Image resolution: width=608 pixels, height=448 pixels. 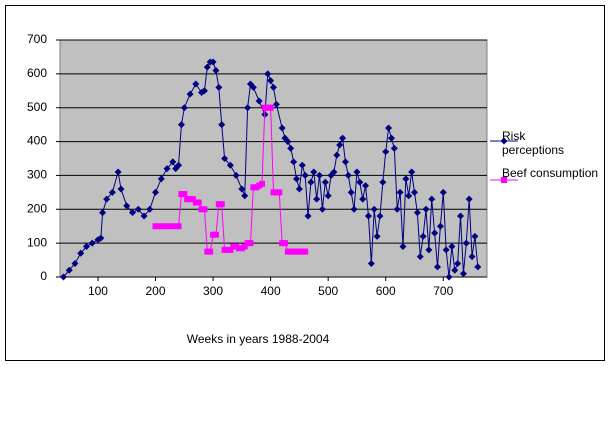 What do you see at coordinates (43, 276) in the screenshot?
I see `y-tick-label: 0` at bounding box center [43, 276].